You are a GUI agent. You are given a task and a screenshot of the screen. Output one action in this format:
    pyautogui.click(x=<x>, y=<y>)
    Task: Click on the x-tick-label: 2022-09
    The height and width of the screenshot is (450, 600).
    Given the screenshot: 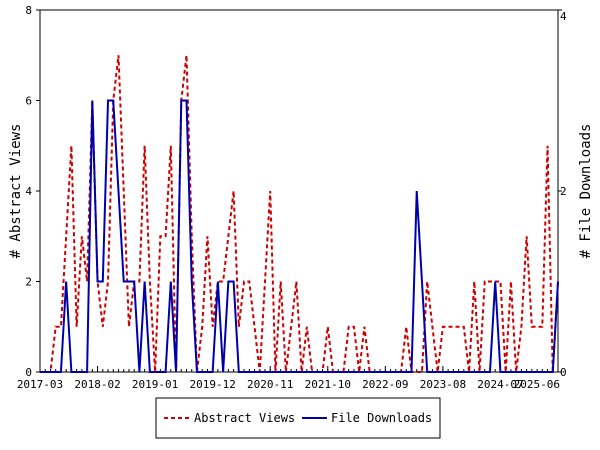 What is the action you would take?
    pyautogui.click(x=385, y=384)
    